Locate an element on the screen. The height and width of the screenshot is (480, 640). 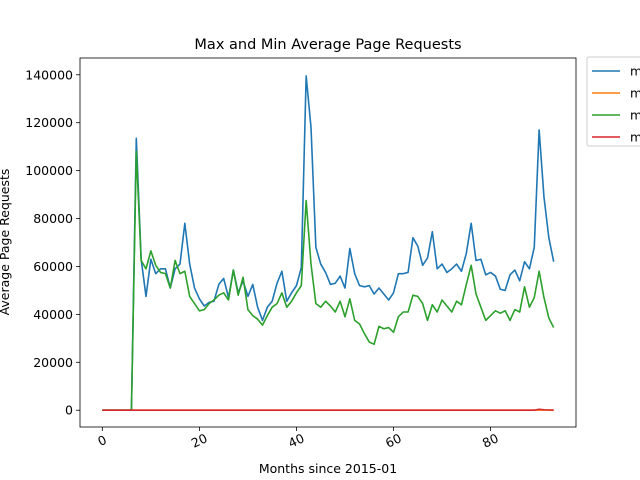
y-axis-label: Average Page Requests is located at coordinates (6, 242).